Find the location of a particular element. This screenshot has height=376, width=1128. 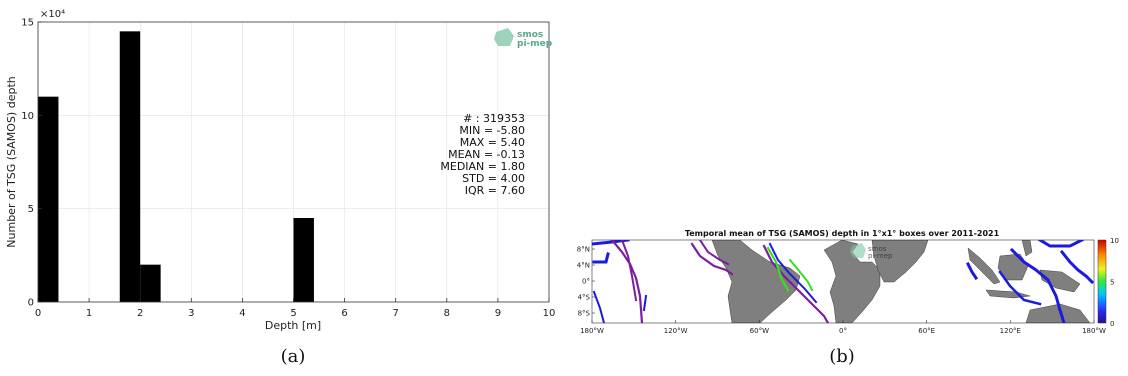

map-logo: smos pi-mep is located at coordinates (871, 251).